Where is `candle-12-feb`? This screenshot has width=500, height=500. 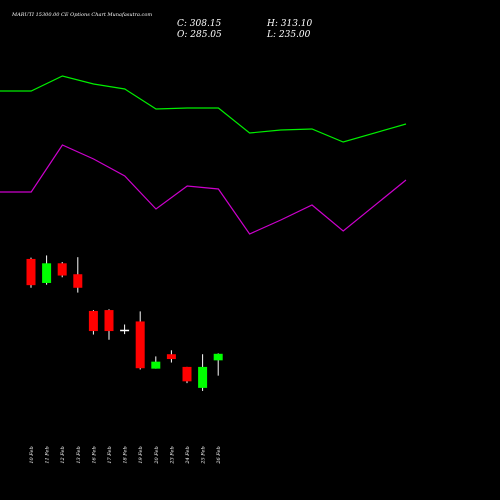 candle-12-feb is located at coordinates (62, 269).